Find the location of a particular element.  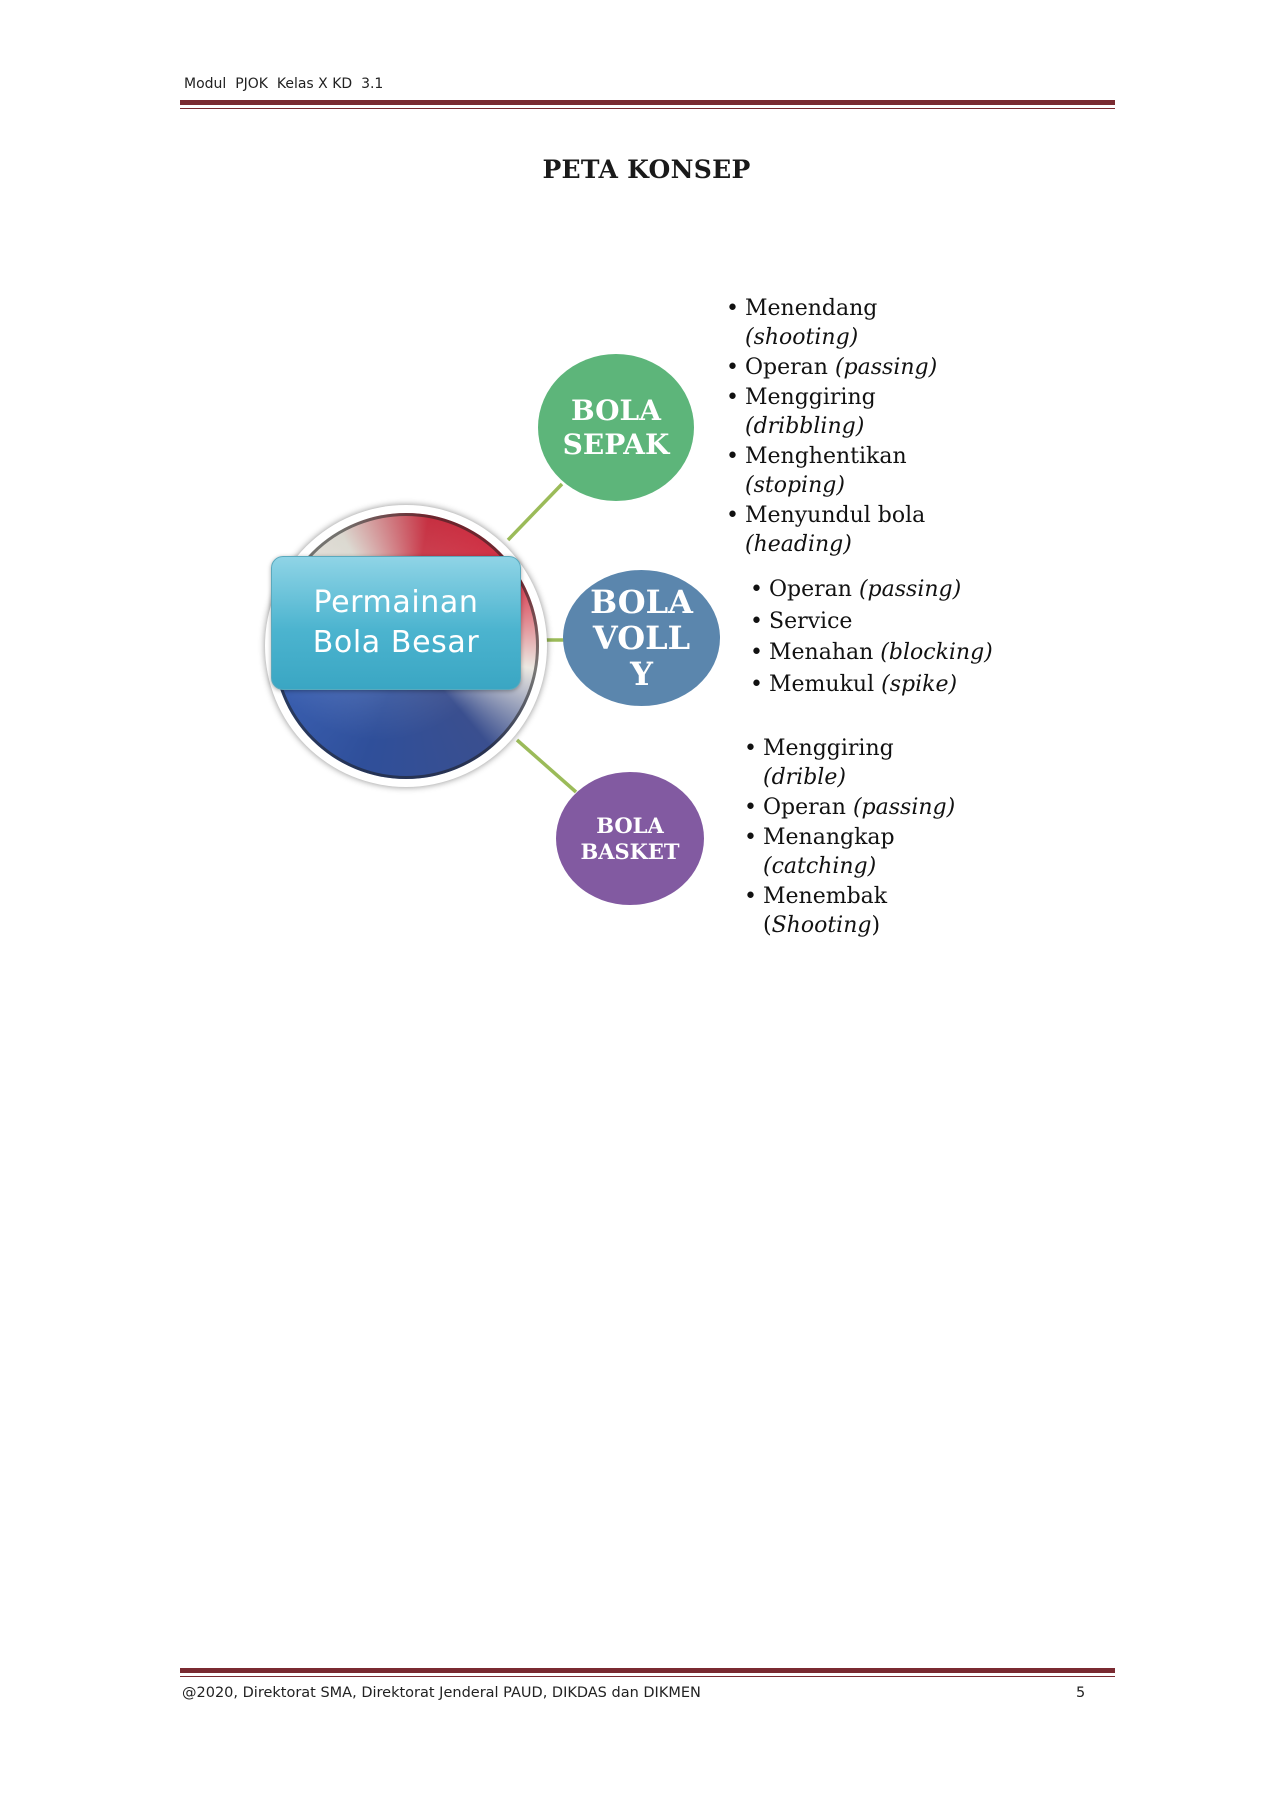

center-node-label: Permainan Bola Besar is located at coordinates (396, 622).